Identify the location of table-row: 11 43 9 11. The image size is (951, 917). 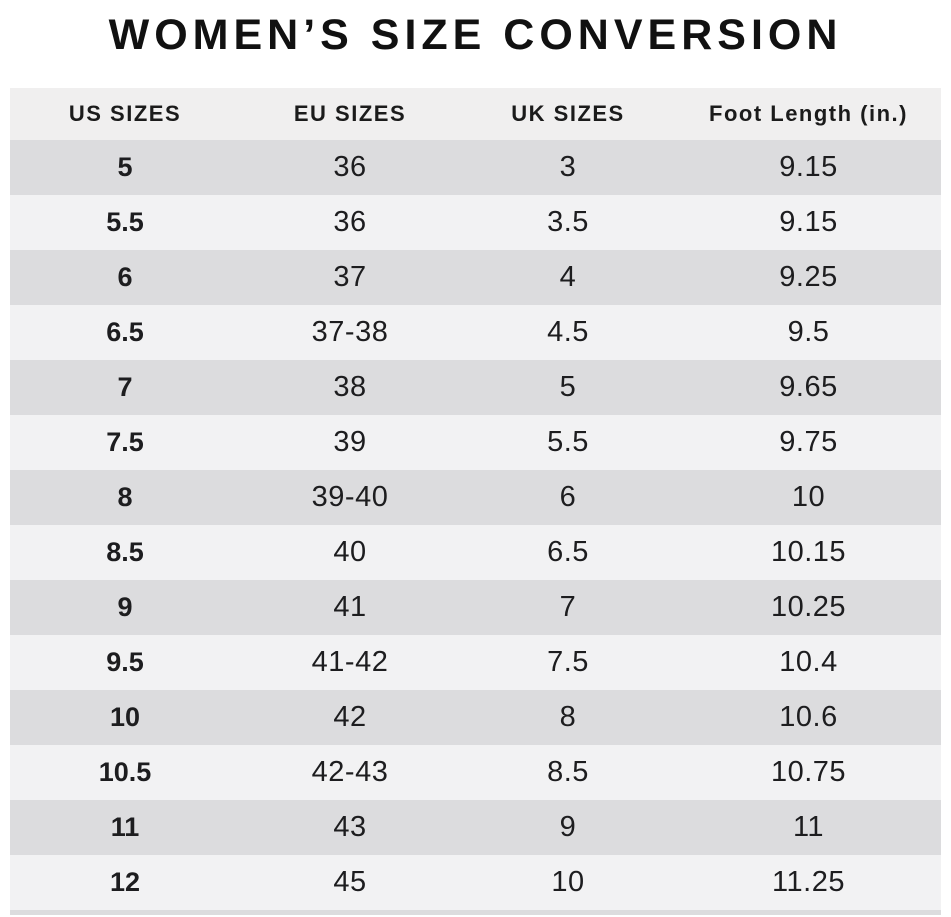
(475, 827).